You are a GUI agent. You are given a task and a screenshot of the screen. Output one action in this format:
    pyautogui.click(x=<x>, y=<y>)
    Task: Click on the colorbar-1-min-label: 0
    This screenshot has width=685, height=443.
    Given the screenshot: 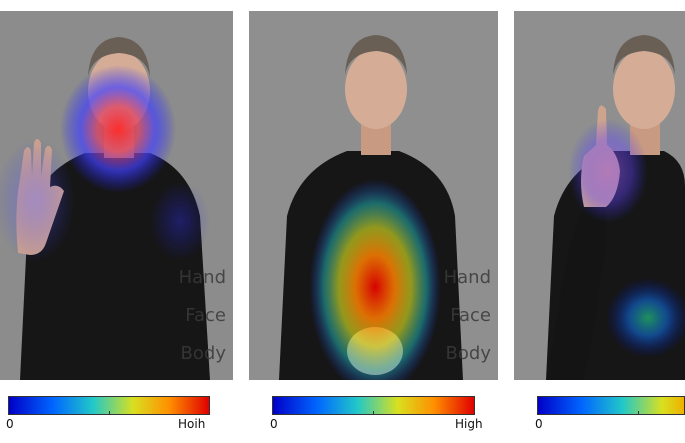 What is the action you would take?
    pyautogui.click(x=10, y=424)
    